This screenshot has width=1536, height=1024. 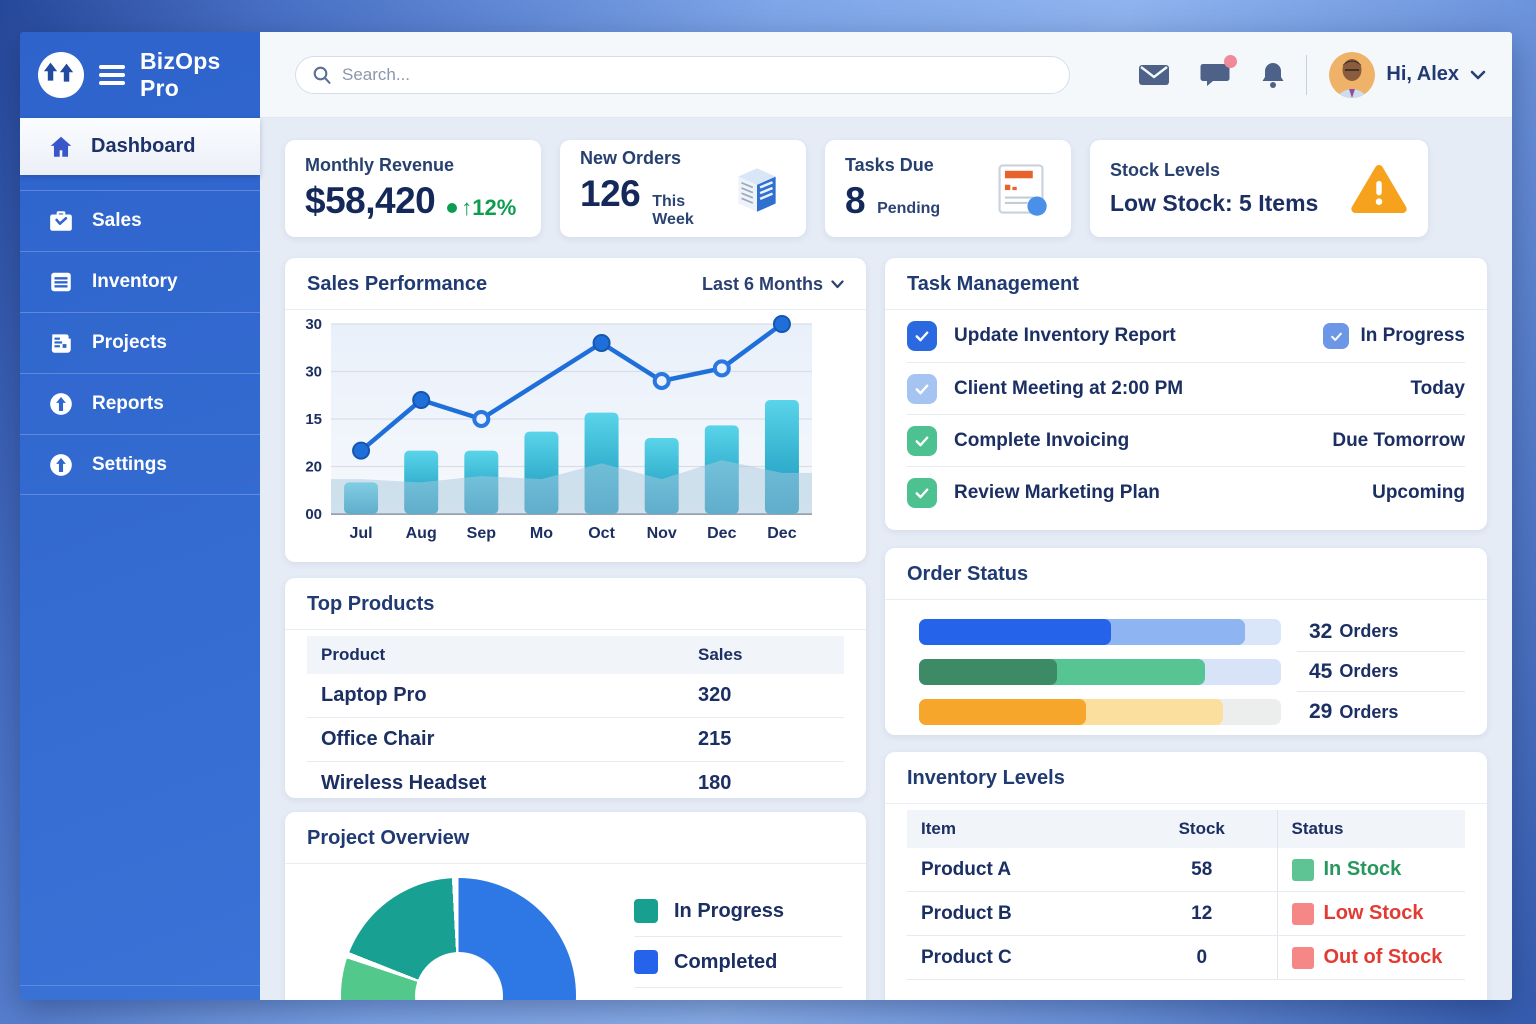 What do you see at coordinates (1478, 74) in the screenshot?
I see `chevron-down-icon` at bounding box center [1478, 74].